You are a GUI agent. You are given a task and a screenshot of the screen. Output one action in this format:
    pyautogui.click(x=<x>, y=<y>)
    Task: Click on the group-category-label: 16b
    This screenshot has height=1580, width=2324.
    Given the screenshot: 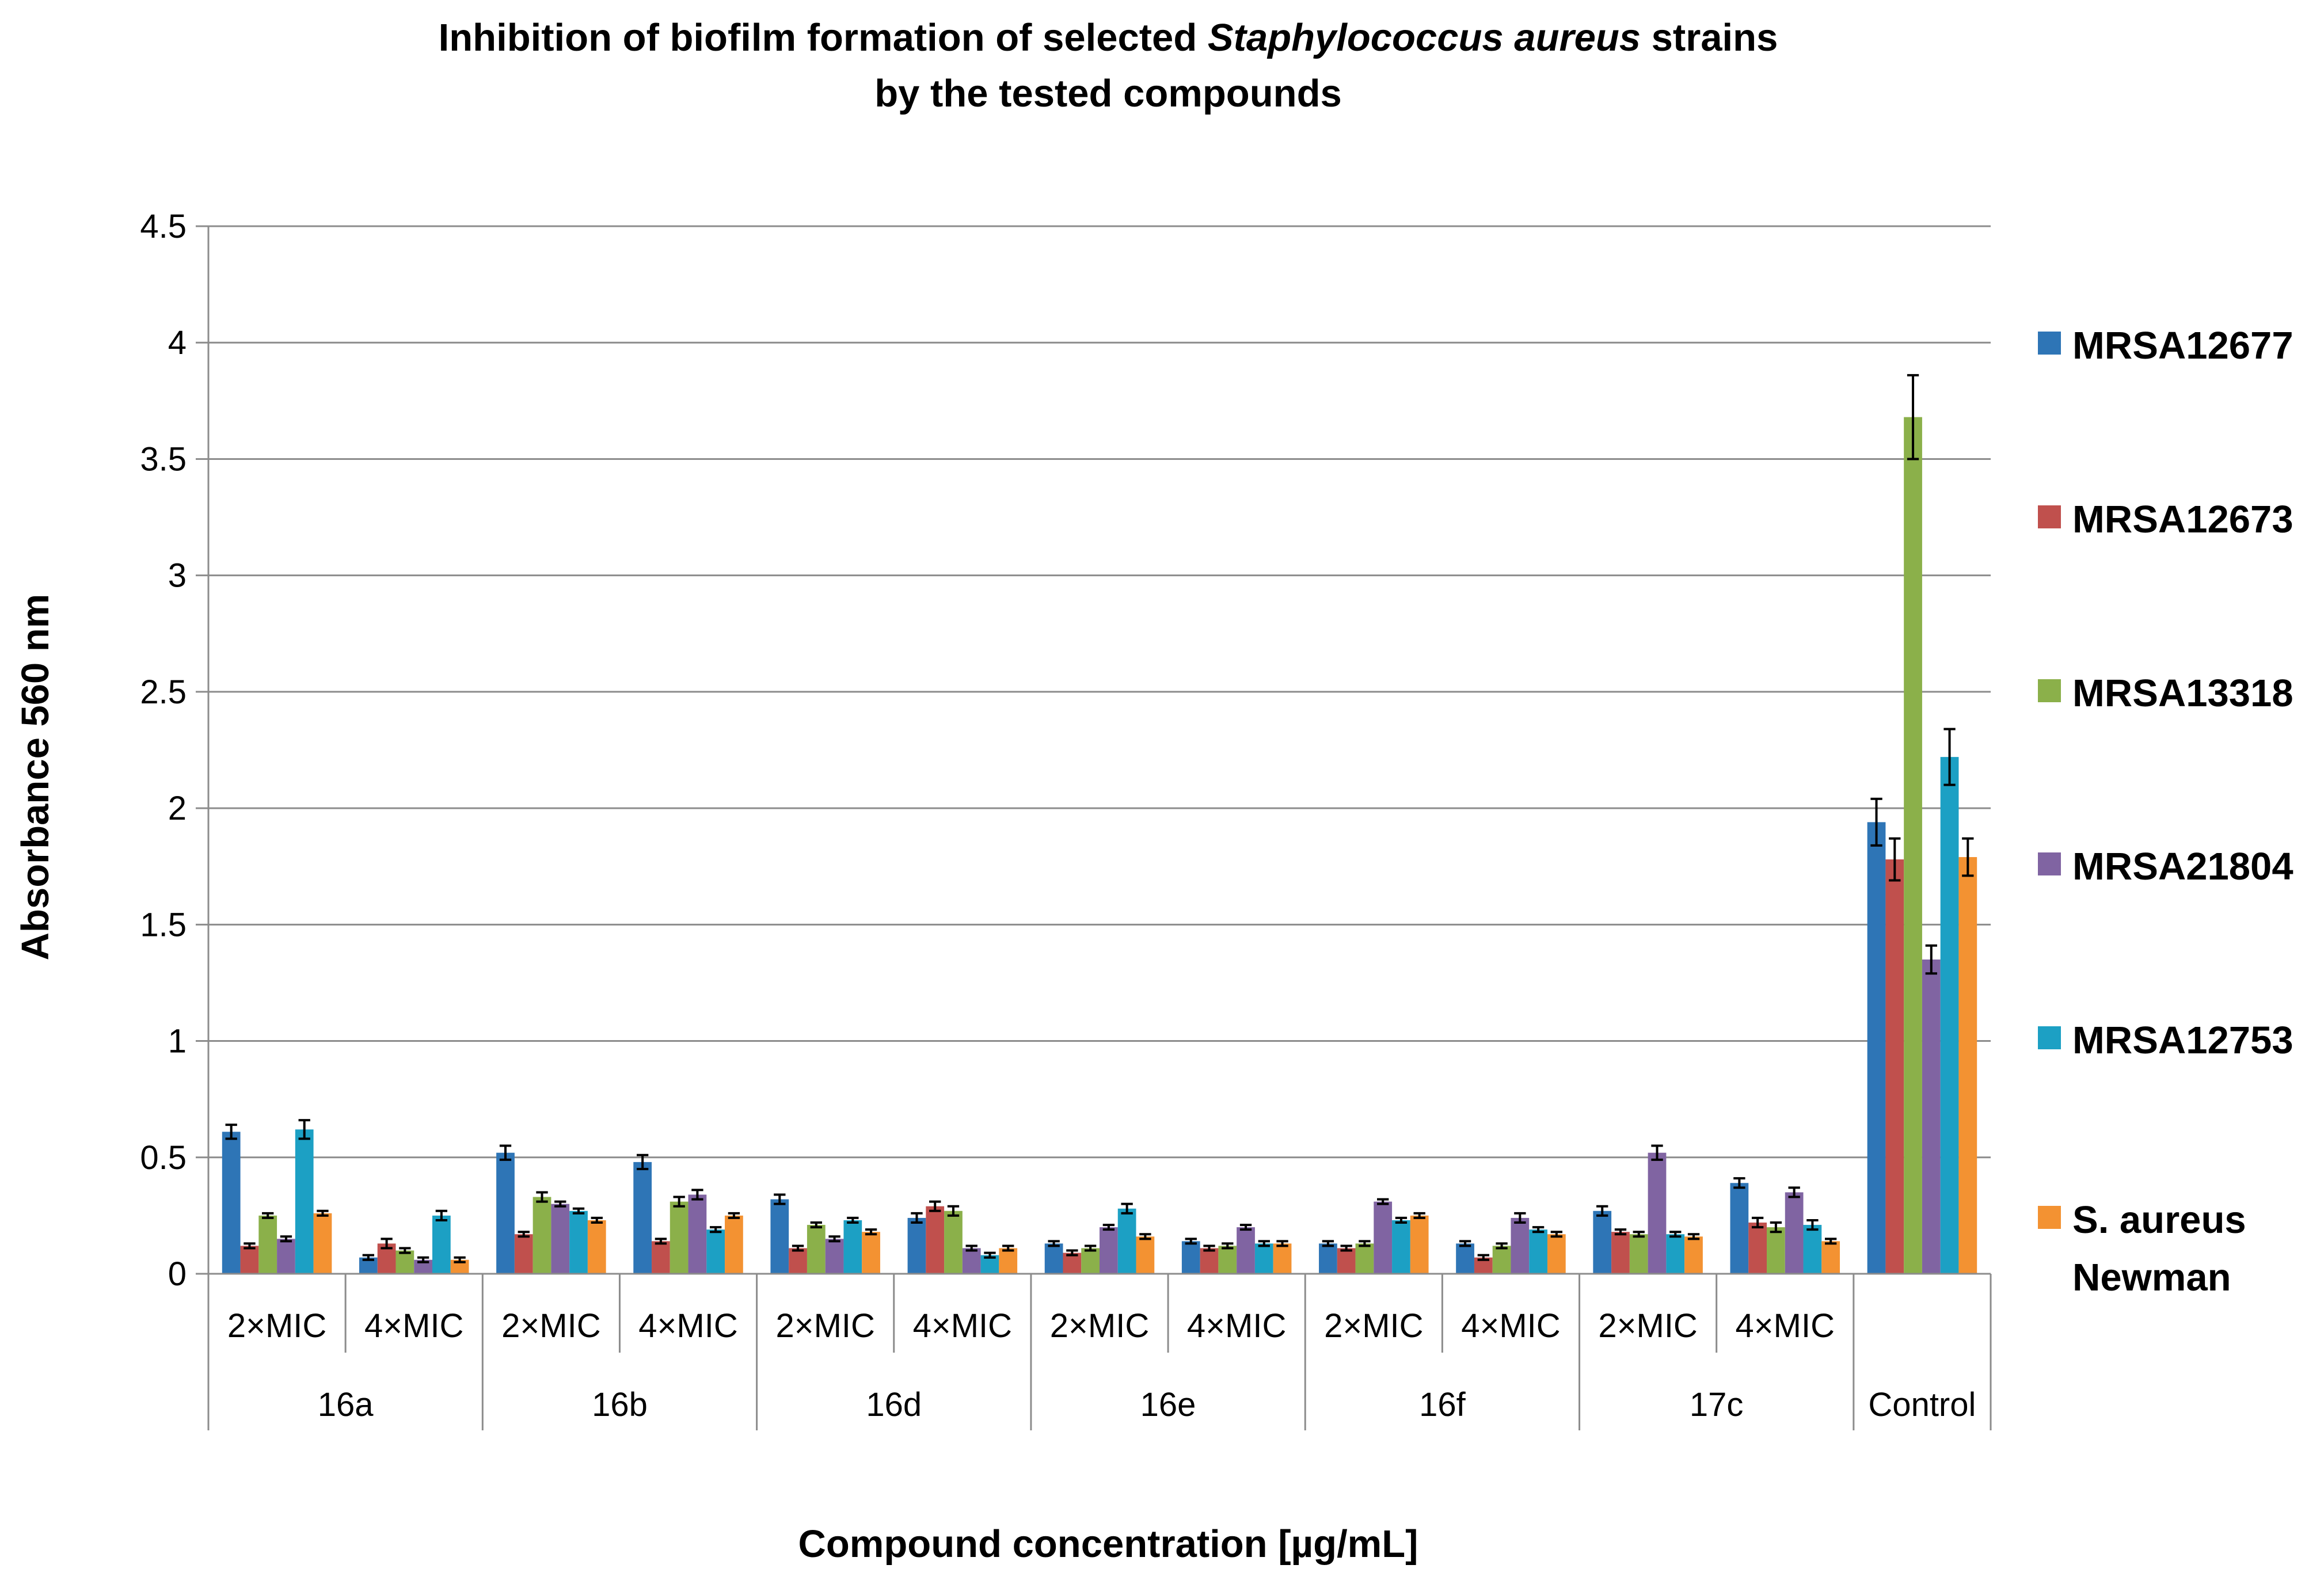 What is the action you would take?
    pyautogui.click(x=620, y=1404)
    